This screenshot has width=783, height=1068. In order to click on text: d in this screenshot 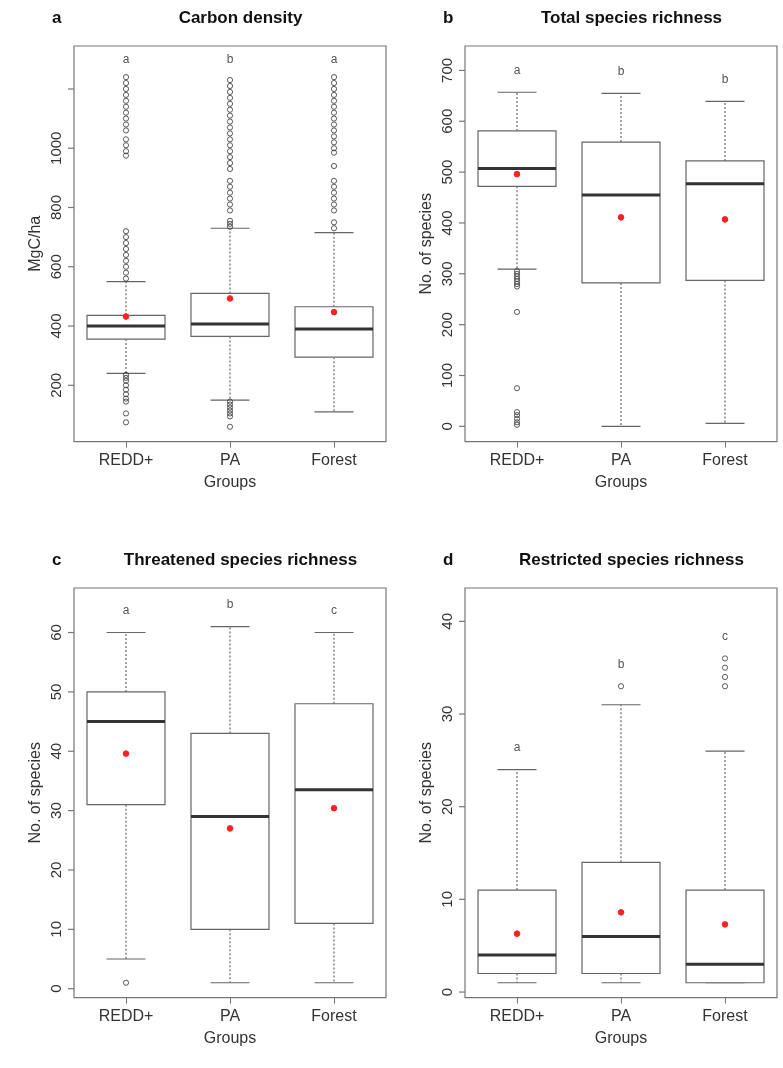, I will do `click(448, 560)`.